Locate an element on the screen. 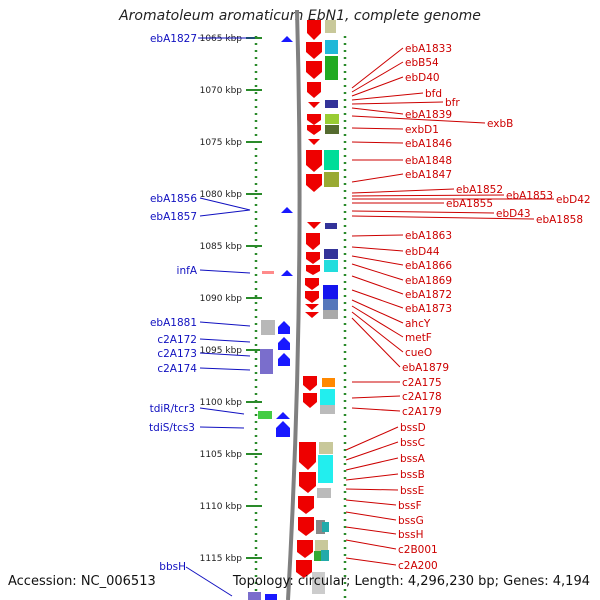 The width and height of the screenshot is (600, 600). right-label: bssD is located at coordinates (413, 428).